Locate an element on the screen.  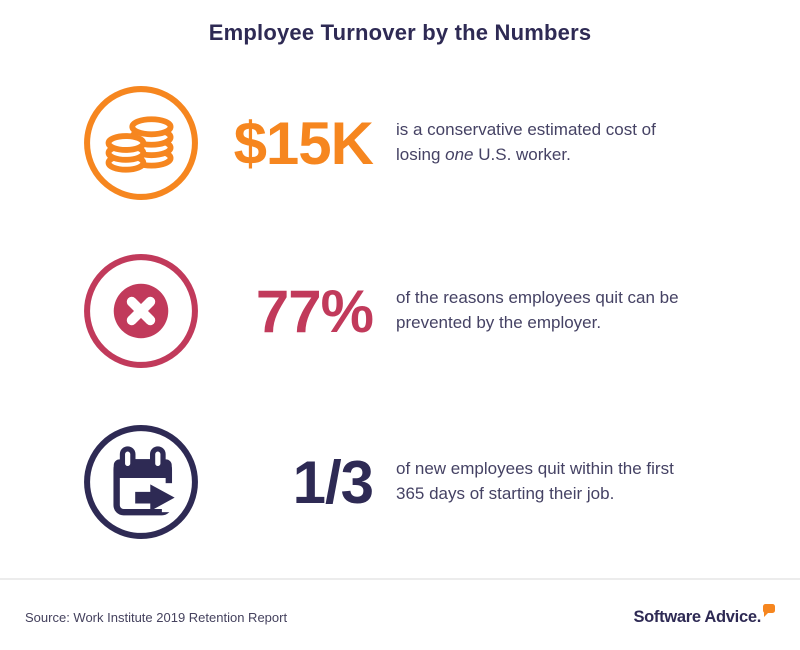
coins-icon is located at coordinates (141, 143).